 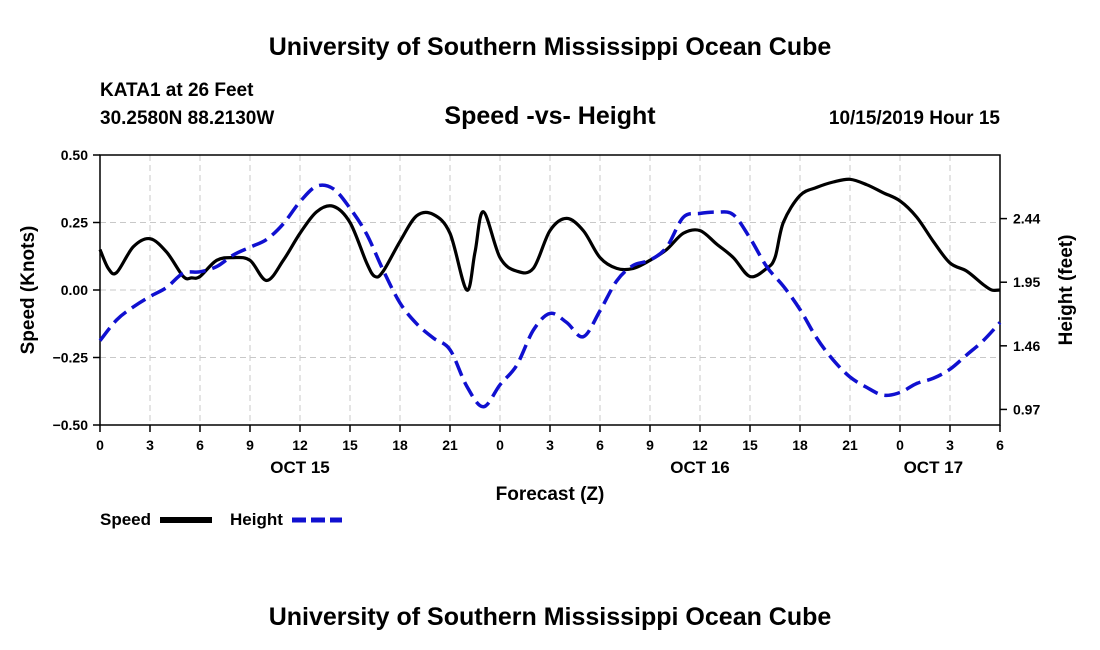 What do you see at coordinates (1026, 409) in the screenshot?
I see `y-tick-label-right: 0.97` at bounding box center [1026, 409].